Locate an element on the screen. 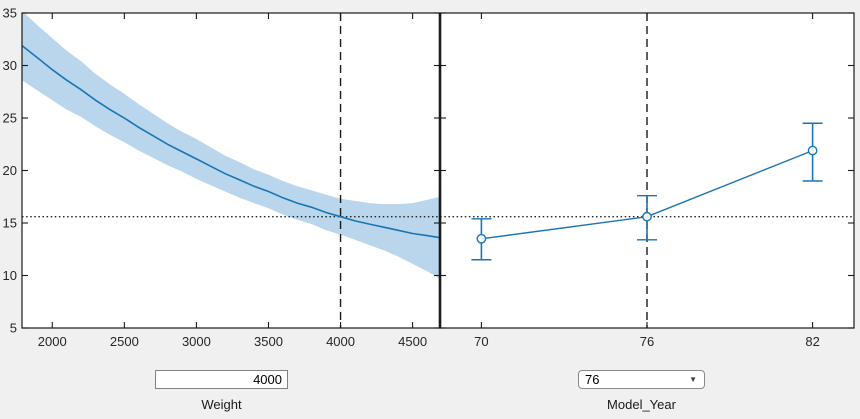 The image size is (860, 419). x-tick-label: 76 is located at coordinates (647, 341).